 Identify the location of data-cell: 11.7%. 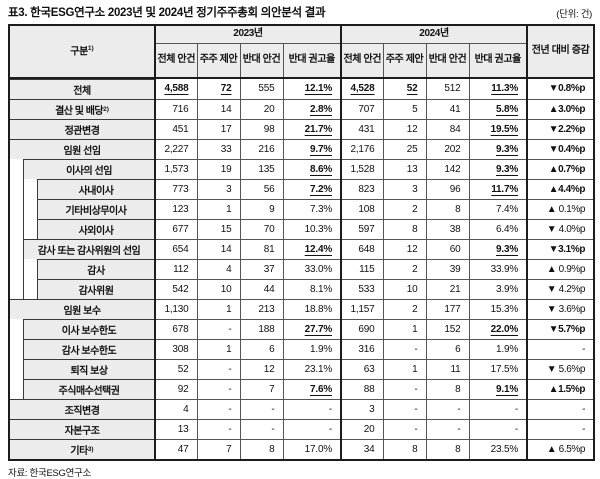
(498, 189).